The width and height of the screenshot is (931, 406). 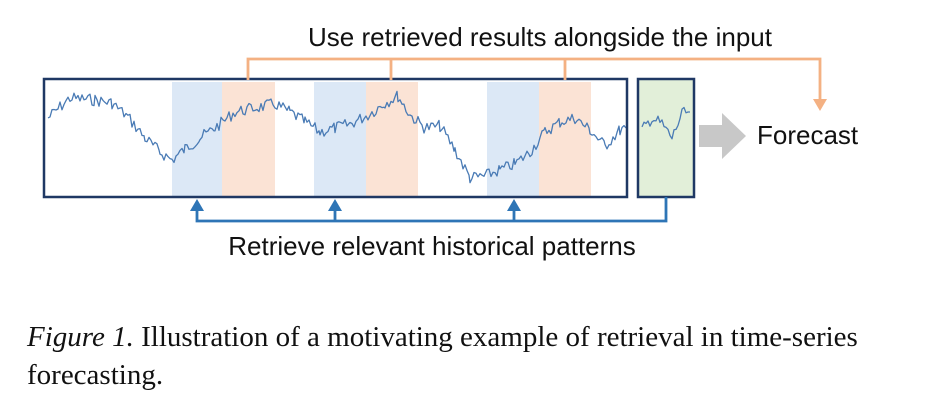 What do you see at coordinates (80, 337) in the screenshot?
I see `figure-number: Figure 1.` at bounding box center [80, 337].